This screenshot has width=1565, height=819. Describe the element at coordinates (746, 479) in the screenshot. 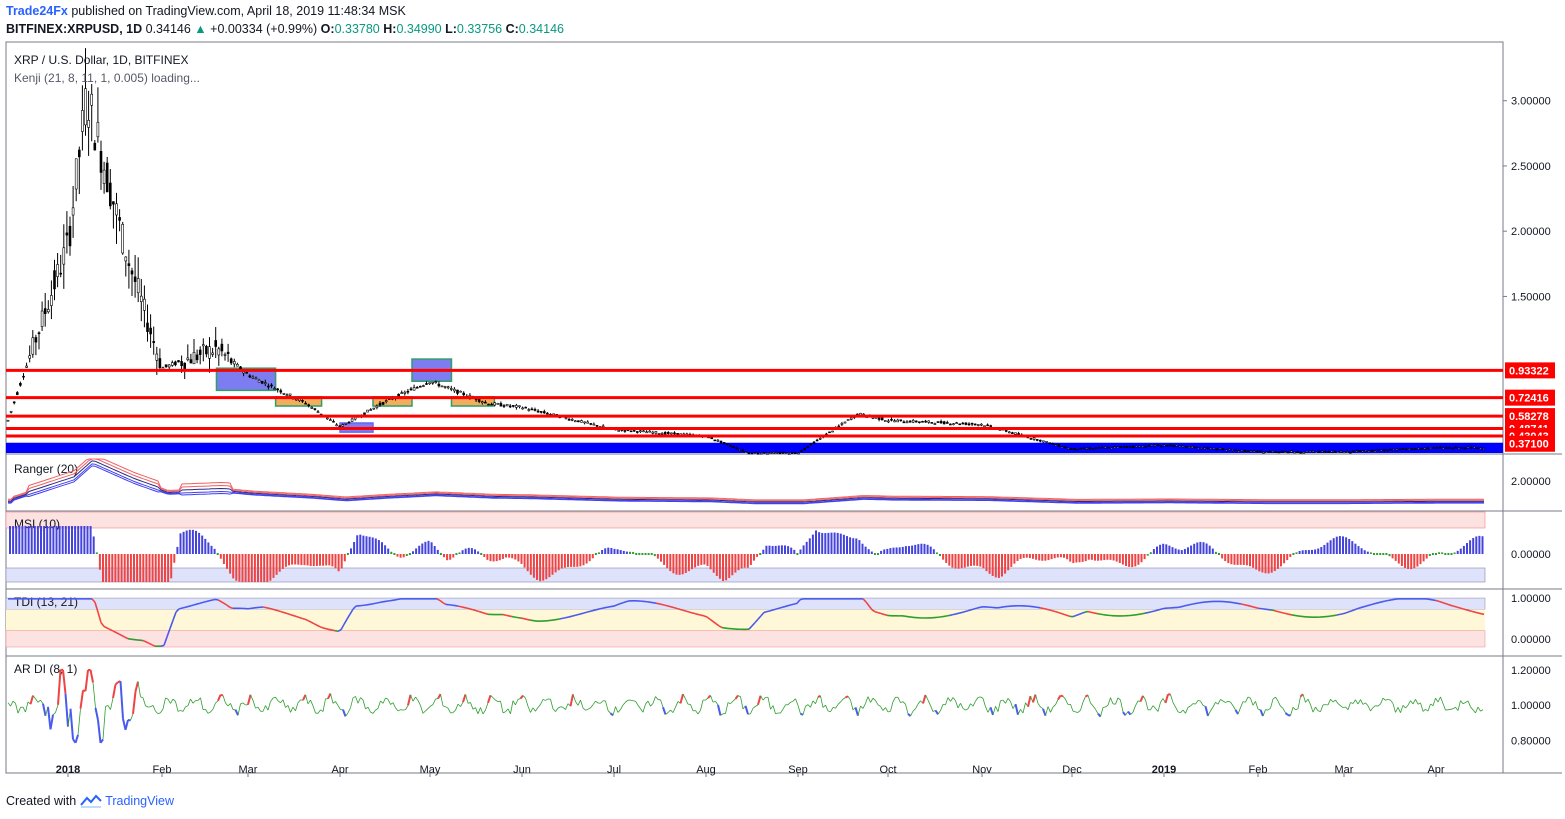

I see `ranger-series-line` at that location.